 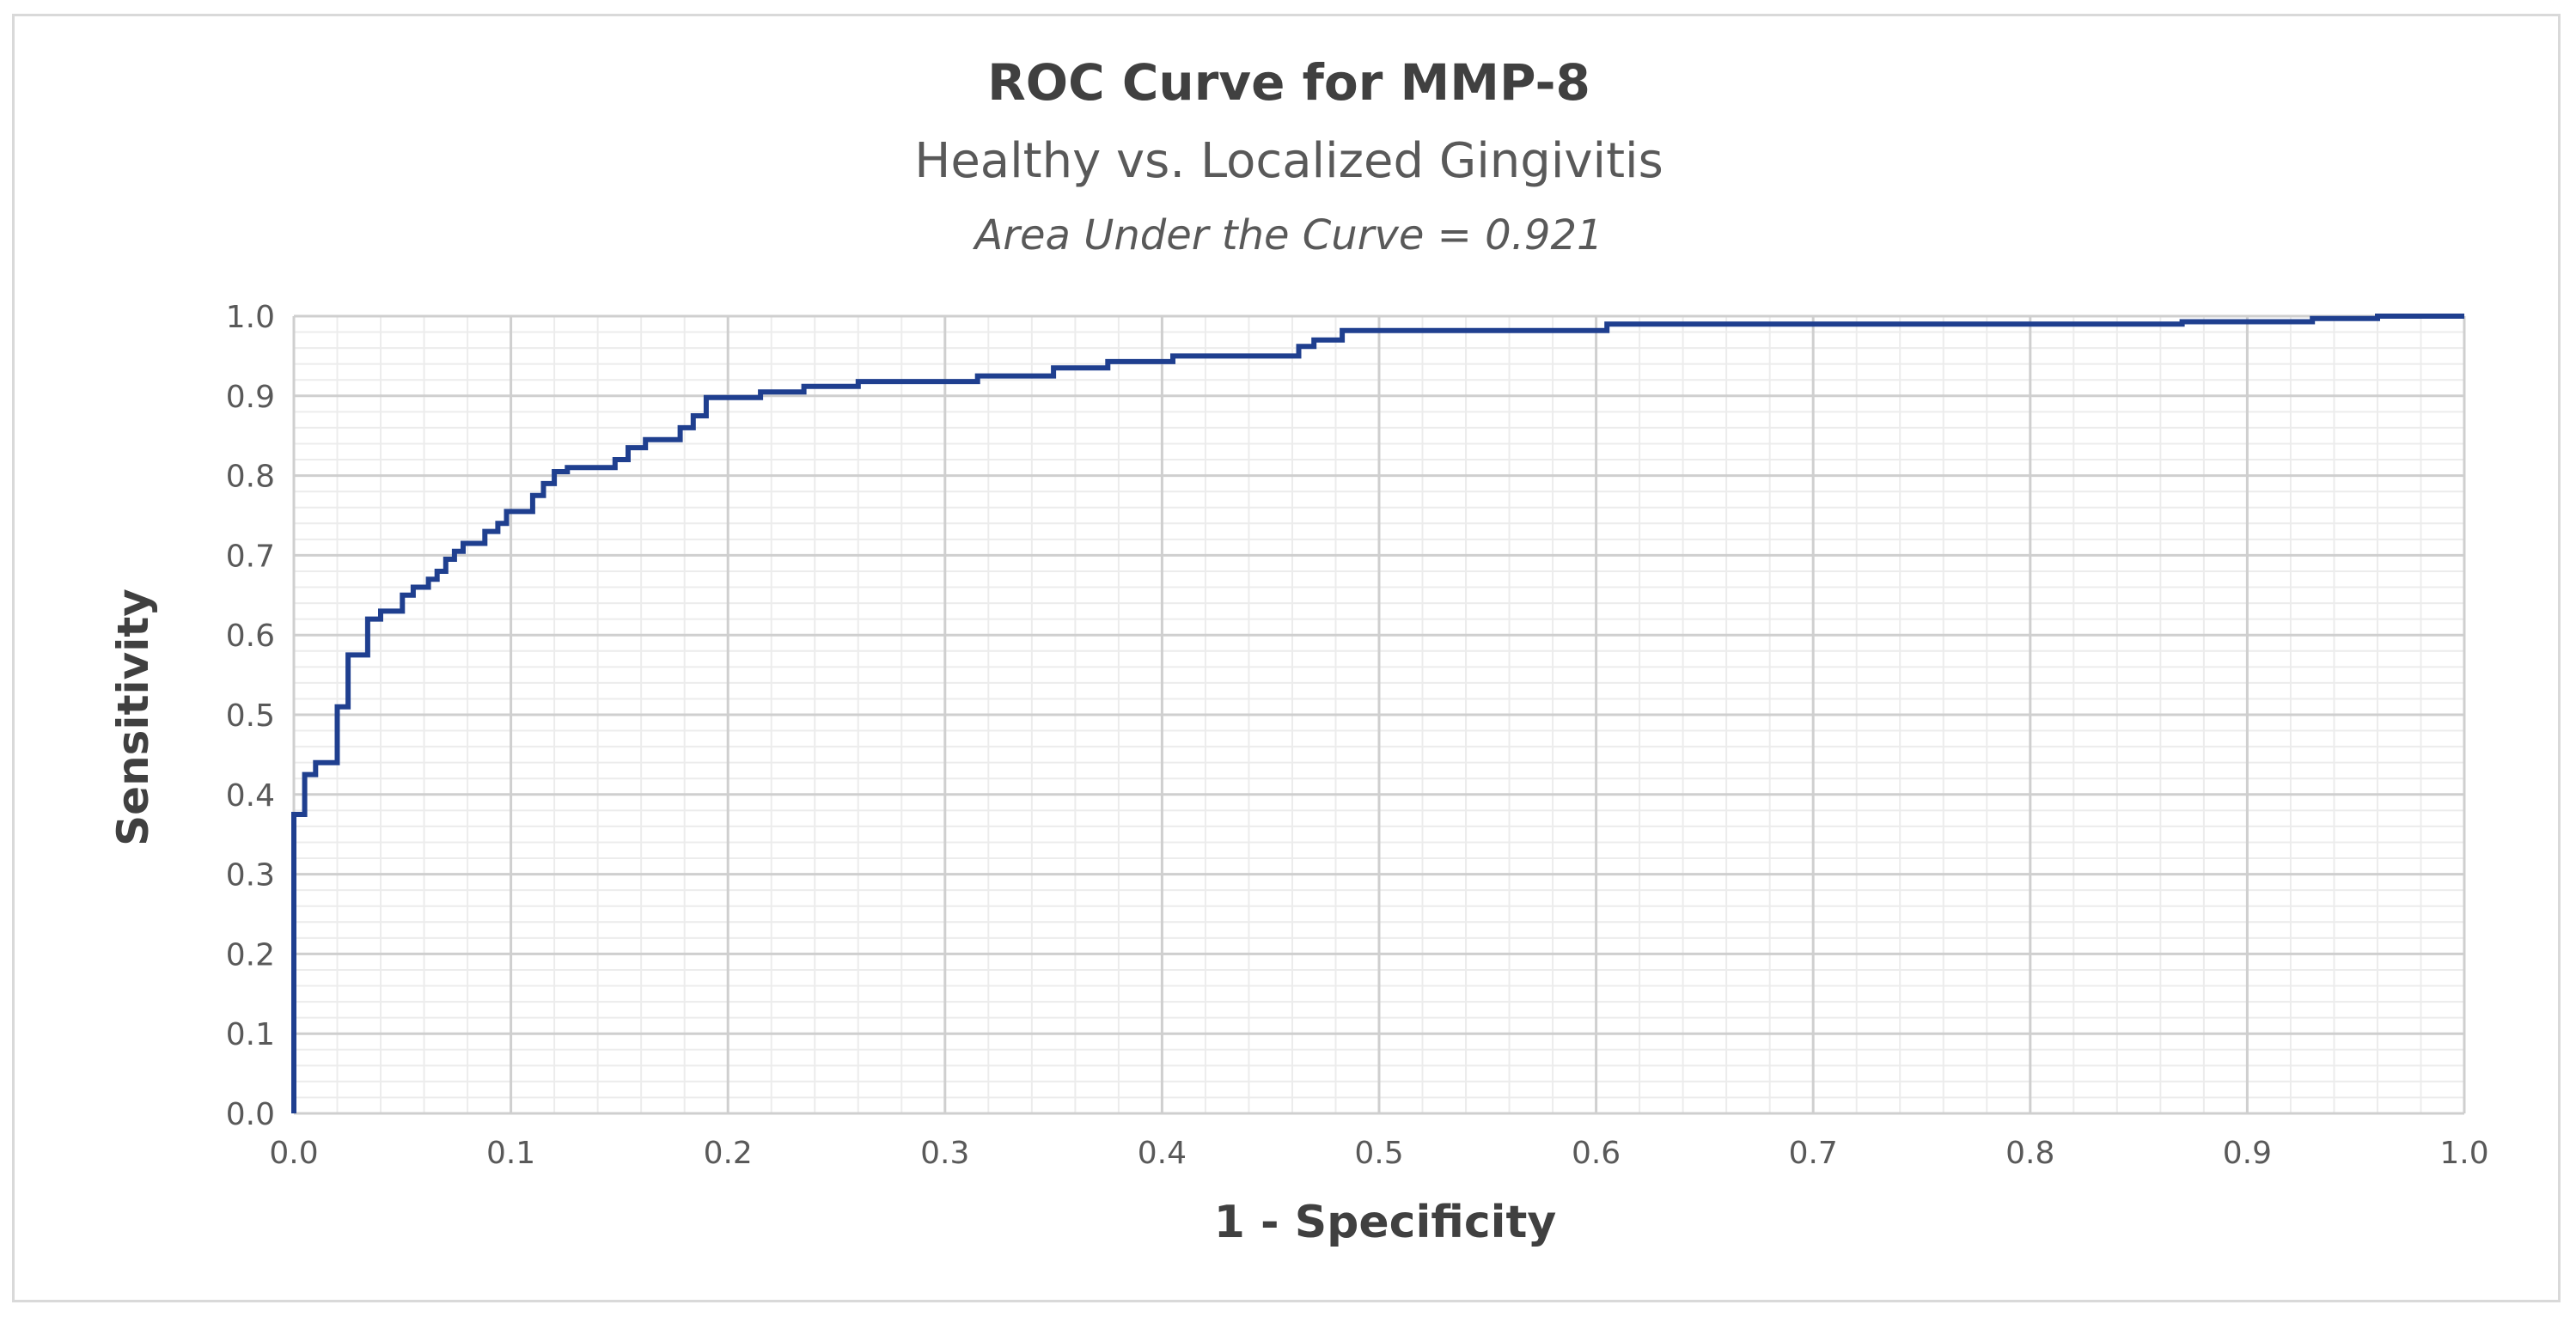 What do you see at coordinates (251, 954) in the screenshot?
I see `y-tick-label: 0.2` at bounding box center [251, 954].